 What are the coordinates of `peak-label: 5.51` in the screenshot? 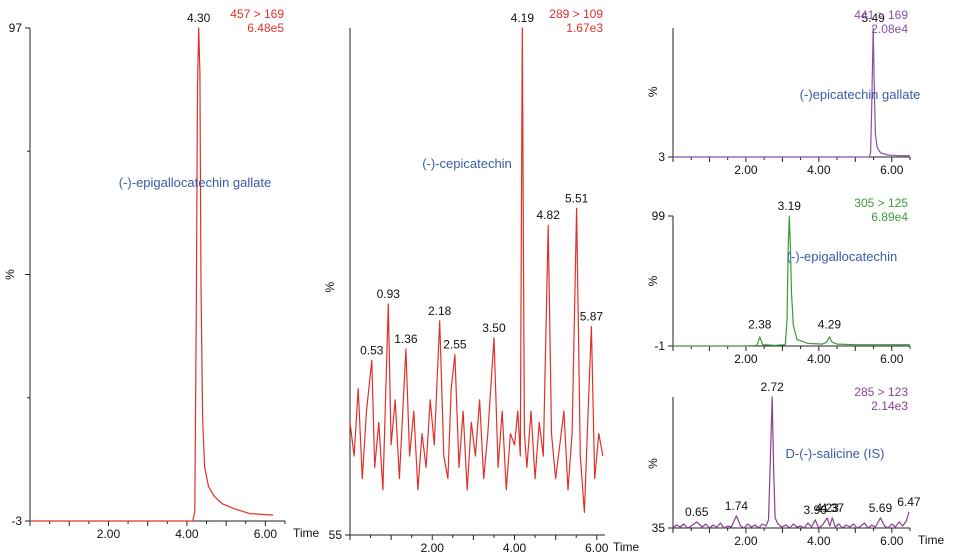 It's located at (577, 198).